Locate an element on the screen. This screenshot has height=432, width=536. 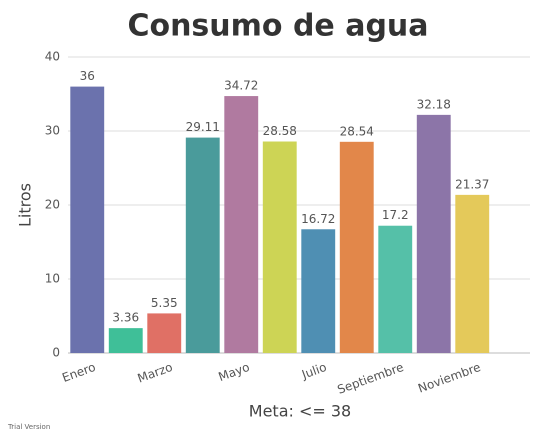
value-label: 5.35 is located at coordinates (164, 303).